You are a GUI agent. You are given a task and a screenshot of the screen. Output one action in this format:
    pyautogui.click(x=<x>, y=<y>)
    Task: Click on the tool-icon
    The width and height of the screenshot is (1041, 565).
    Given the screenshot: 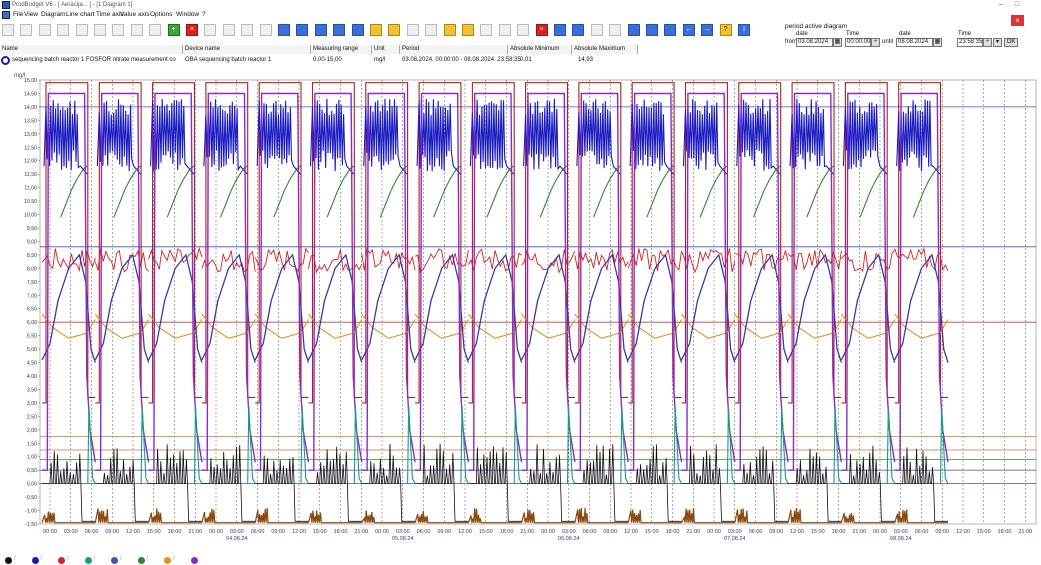 What is the action you would take?
    pyautogui.click(x=578, y=30)
    